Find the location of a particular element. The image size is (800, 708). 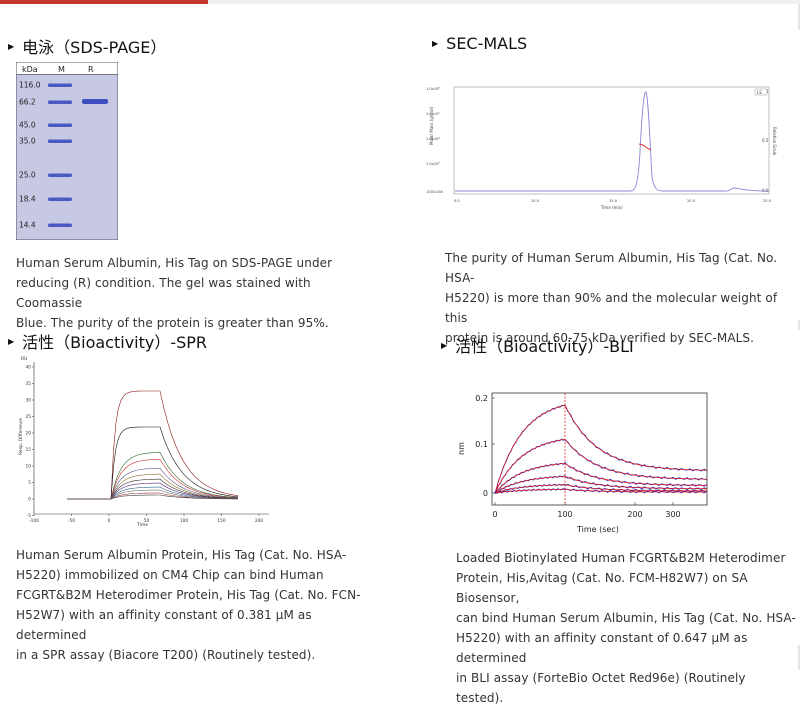

gel-marker-label: 18.4 is located at coordinates (27, 199).